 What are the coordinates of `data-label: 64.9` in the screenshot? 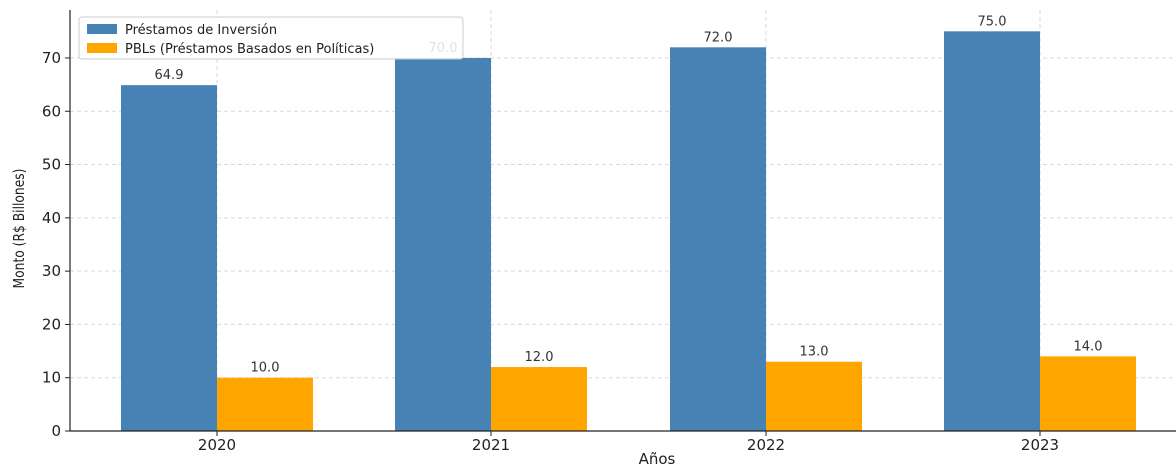 It's located at (169, 75).